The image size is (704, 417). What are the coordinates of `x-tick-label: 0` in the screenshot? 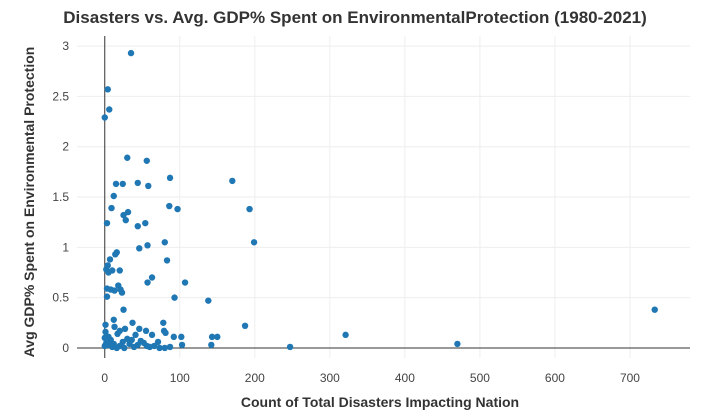 It's located at (104, 378).